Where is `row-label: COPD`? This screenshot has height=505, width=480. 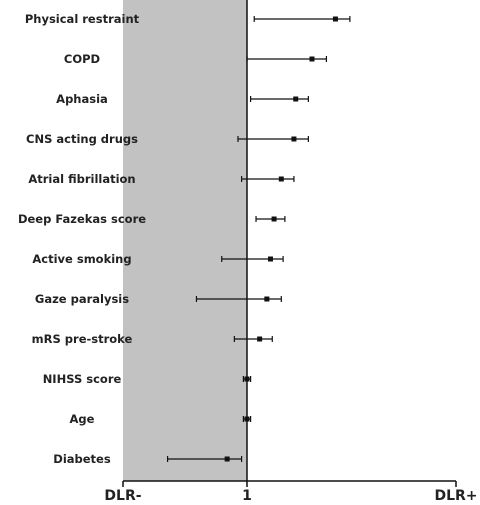
row-label: COPD is located at coordinates (82, 59).